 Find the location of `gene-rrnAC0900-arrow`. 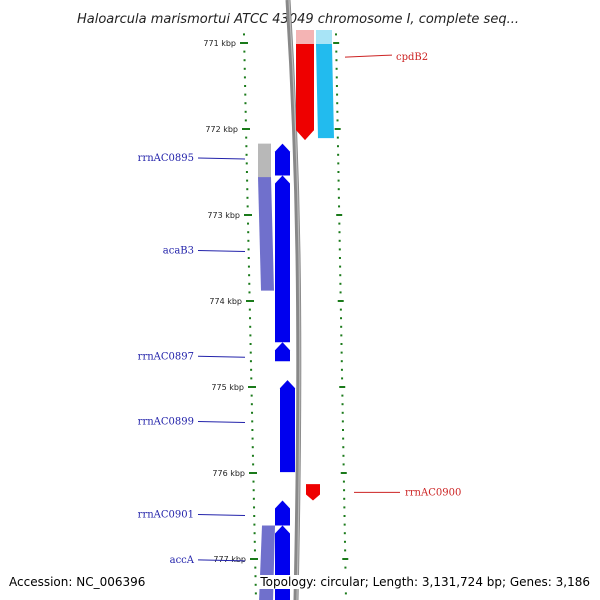

gene-rrnAC0900-arrow is located at coordinates (313, 492).